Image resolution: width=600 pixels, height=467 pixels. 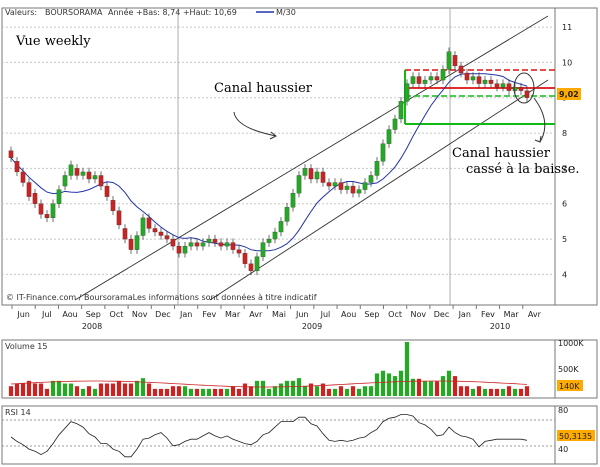 What do you see at coordinates (563, 410) in the screenshot?
I see `rsi-tick-80: 80` at bounding box center [563, 410].